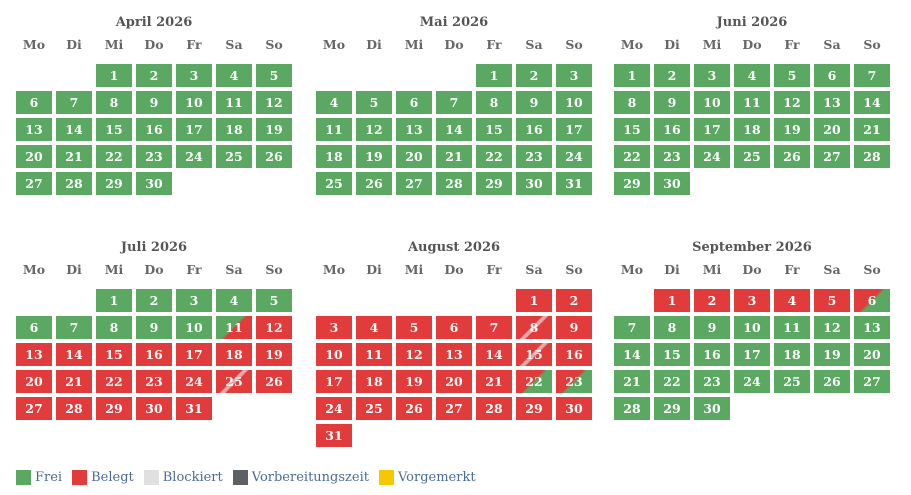  I want to click on day-cell: 23, so click(534, 156).